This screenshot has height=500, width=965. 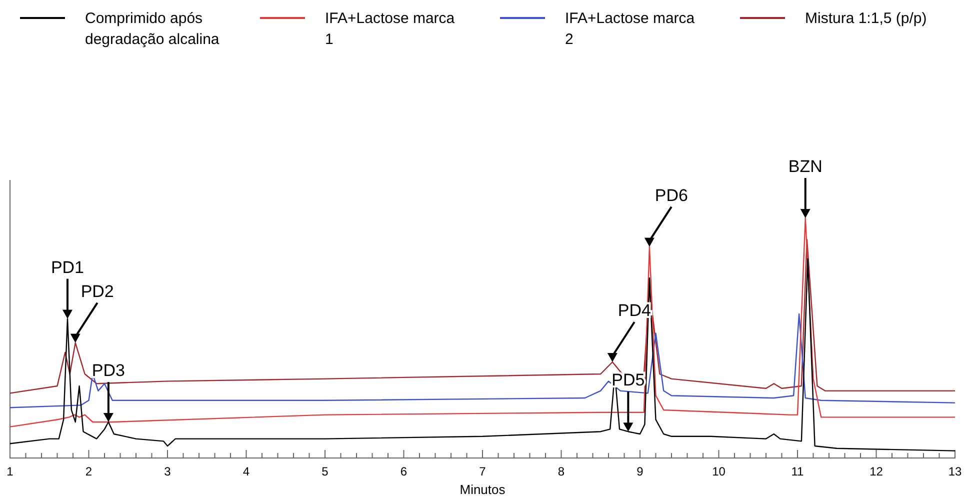 I want to click on annotation: PD6, so click(x=671, y=195).